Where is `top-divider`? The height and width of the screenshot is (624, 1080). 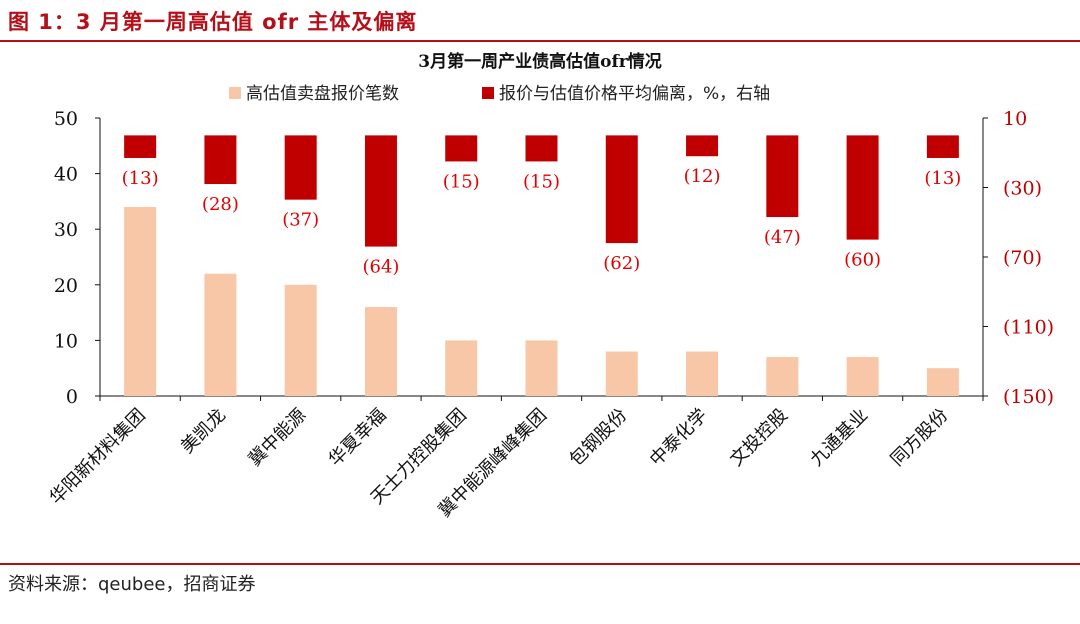
top-divider is located at coordinates (540, 41).